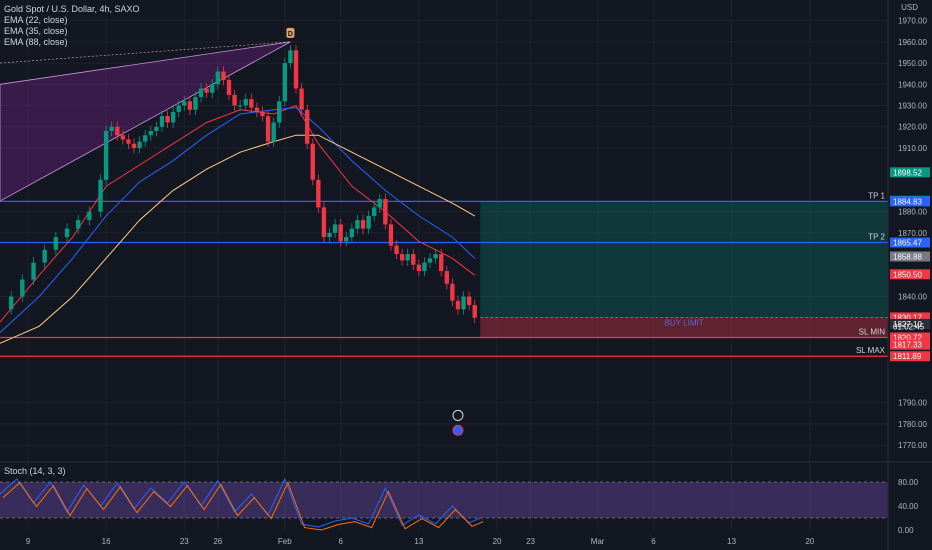 This screenshot has width=932, height=550. What do you see at coordinates (908, 506) in the screenshot?
I see `stoch-tick-label: 40.00` at bounding box center [908, 506].